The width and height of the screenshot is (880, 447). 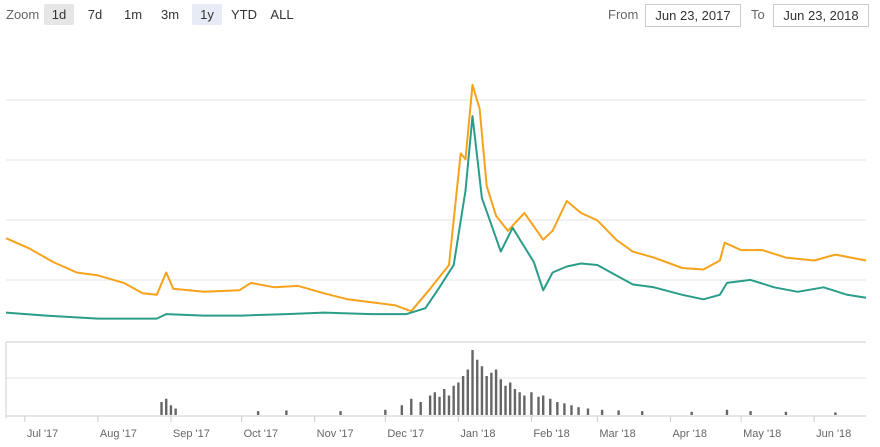 What do you see at coordinates (42, 434) in the screenshot?
I see `x-tick-label: Jul '17` at bounding box center [42, 434].